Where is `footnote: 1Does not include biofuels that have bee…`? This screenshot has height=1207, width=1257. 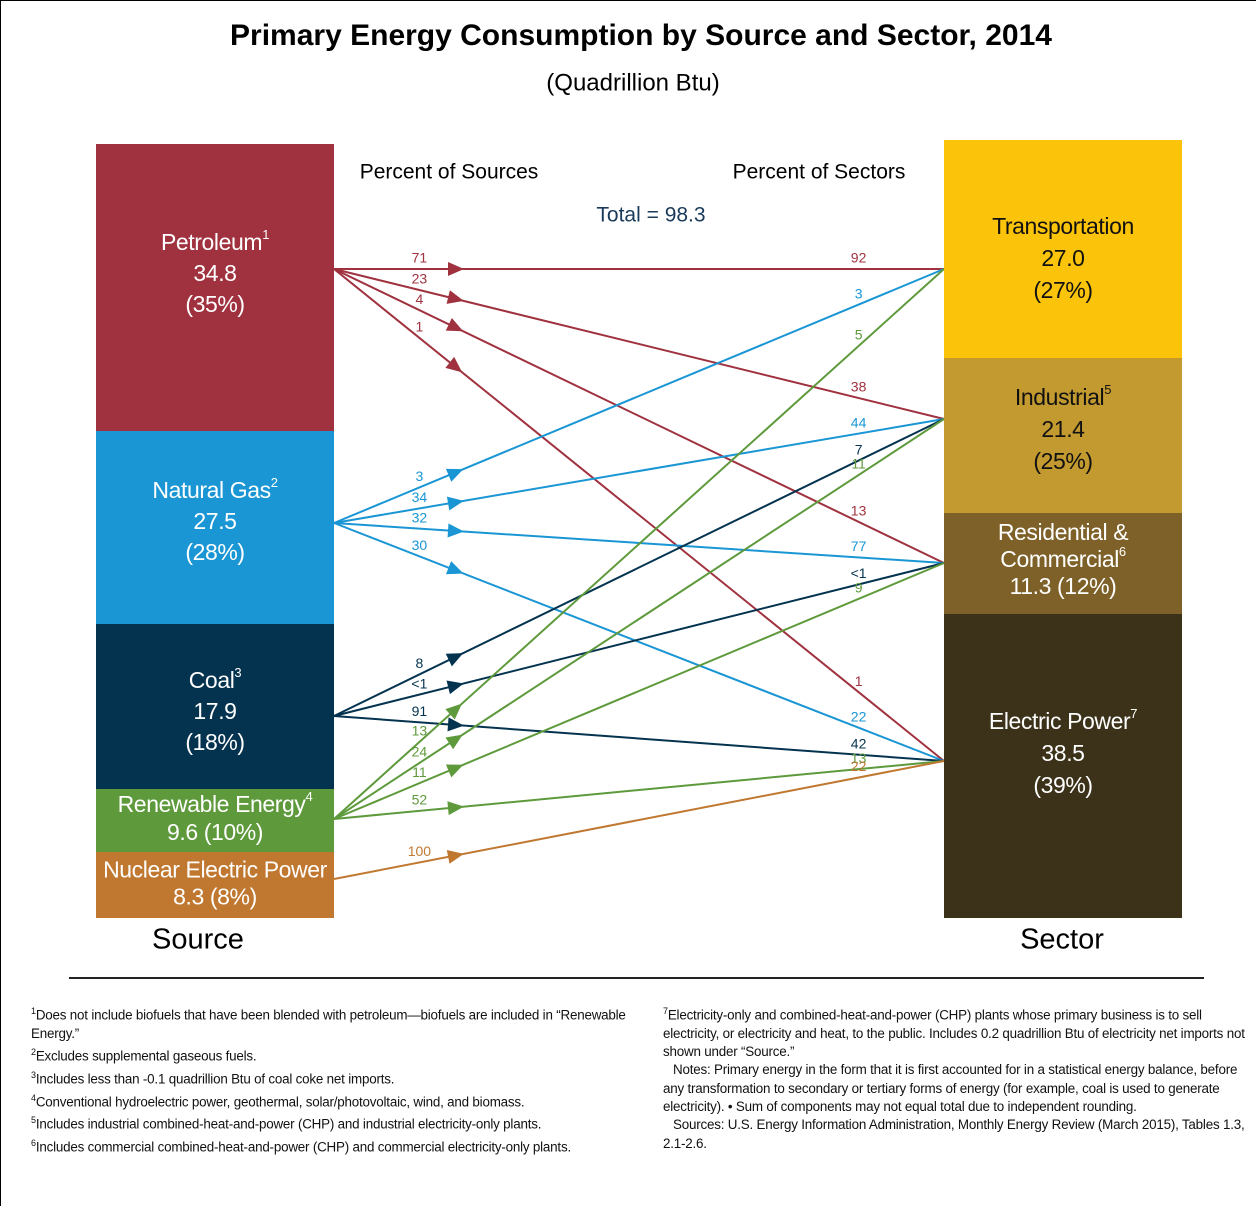
footnote: 1Does not include biofuels that have bee… is located at coordinates (331, 1022).